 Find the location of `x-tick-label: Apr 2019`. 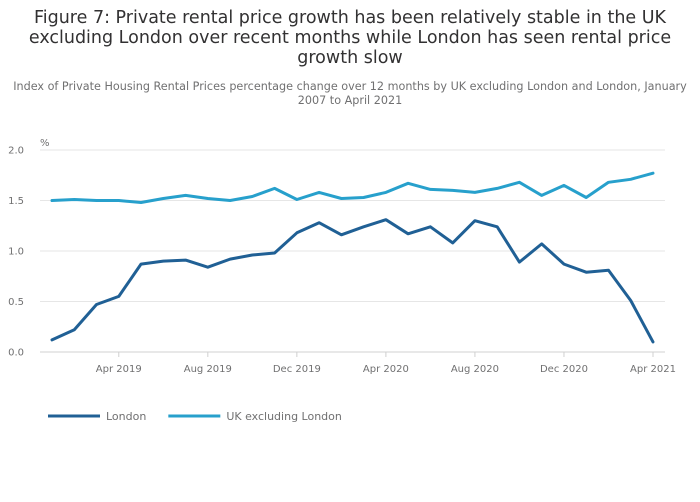

x-tick-label: Apr 2019 is located at coordinates (119, 369).